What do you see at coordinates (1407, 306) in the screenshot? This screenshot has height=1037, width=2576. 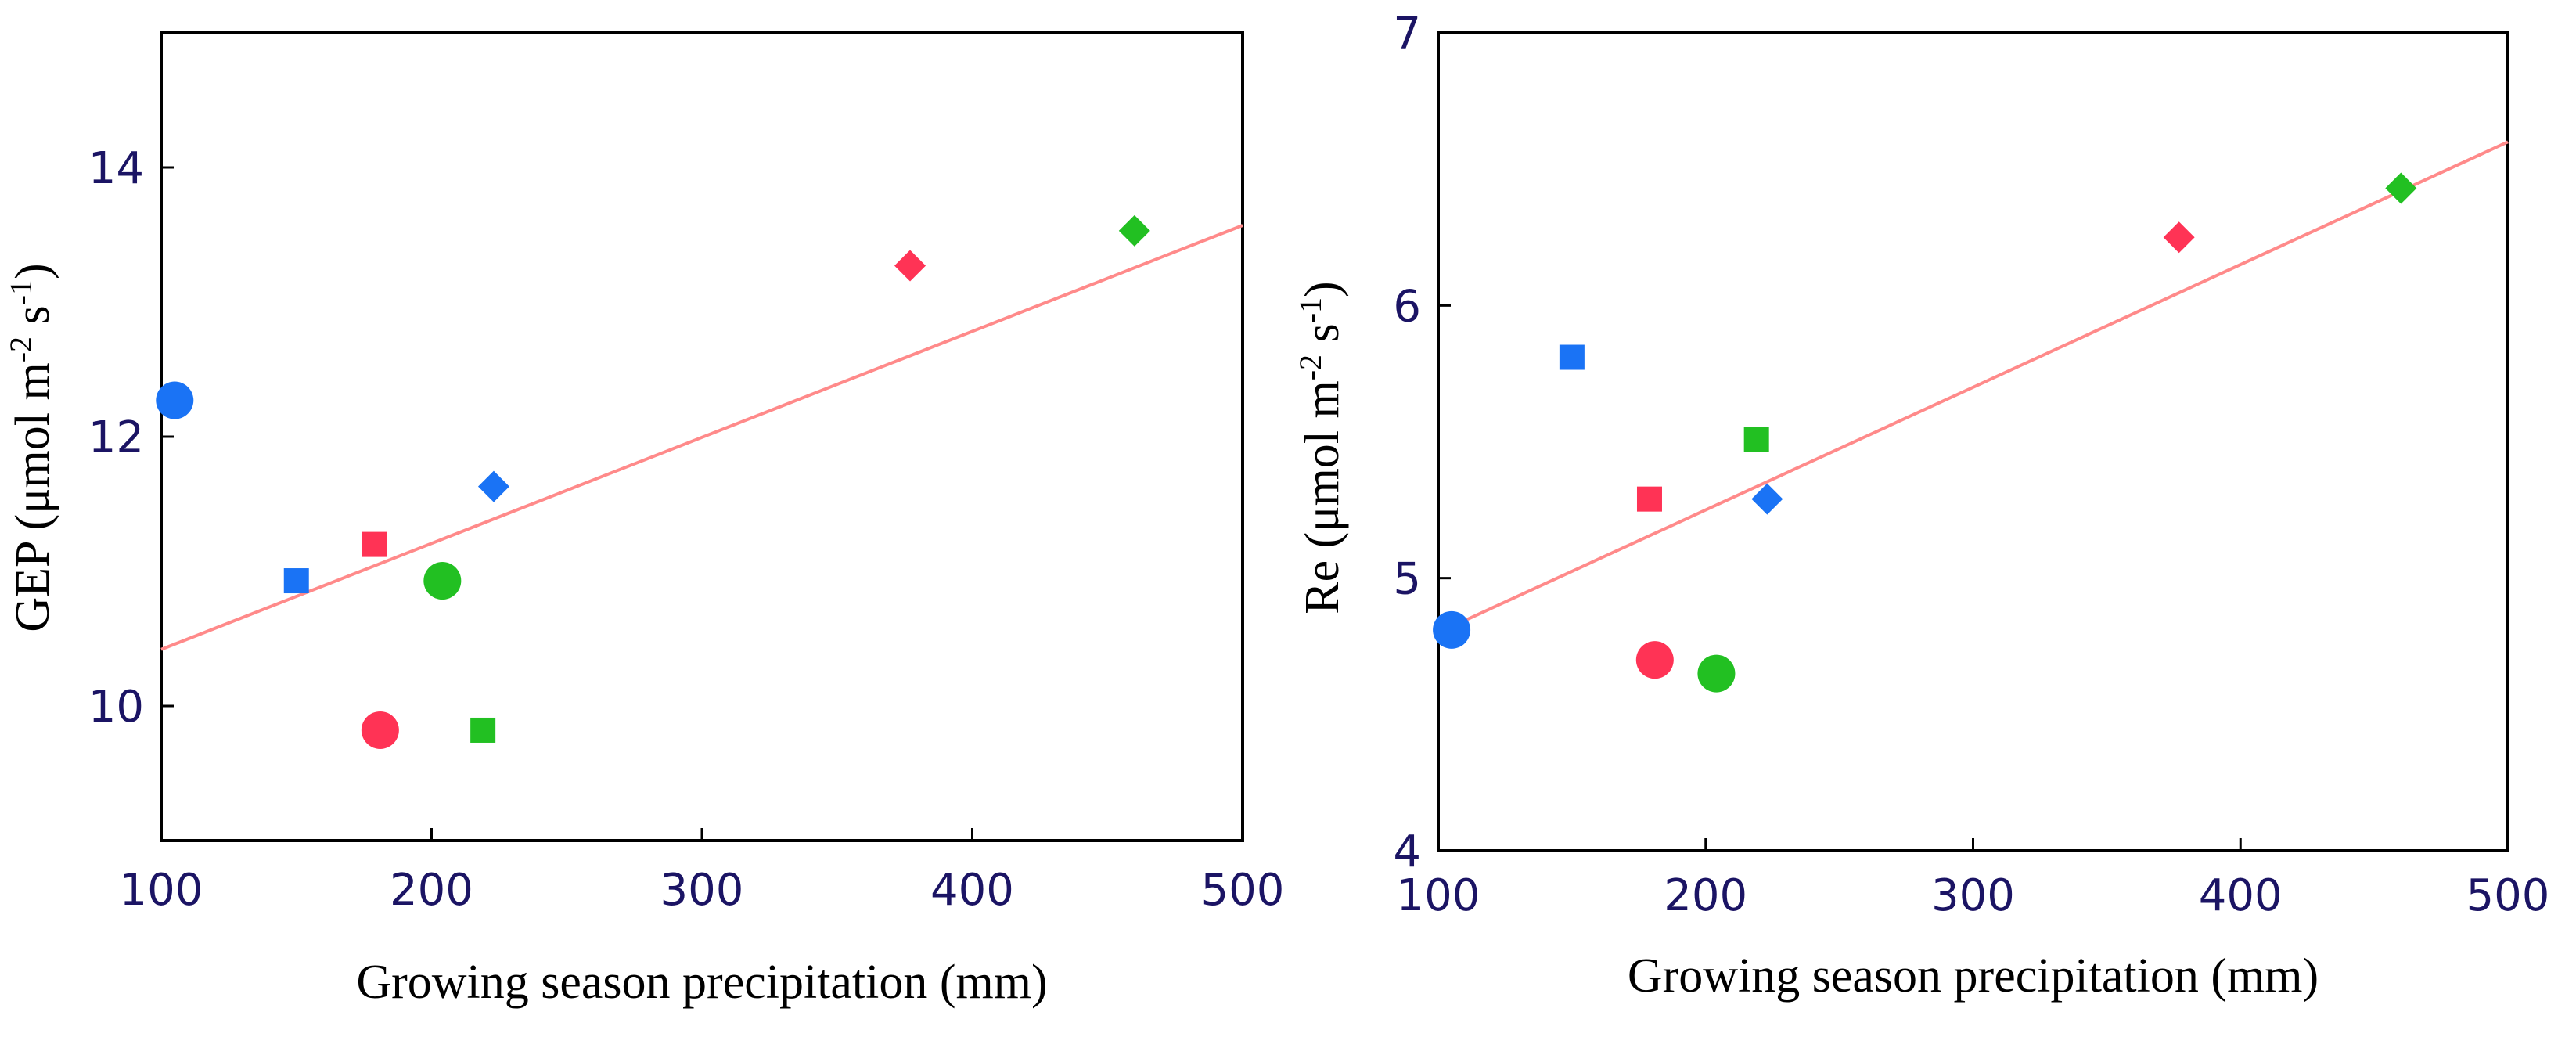 I see `y-tick-label: 6` at bounding box center [1407, 306].